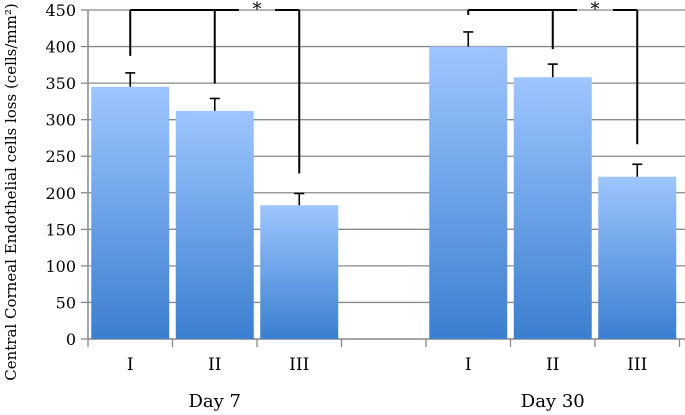  What do you see at coordinates (60, 120) in the screenshot?
I see `y-tick-label: 300` at bounding box center [60, 120].